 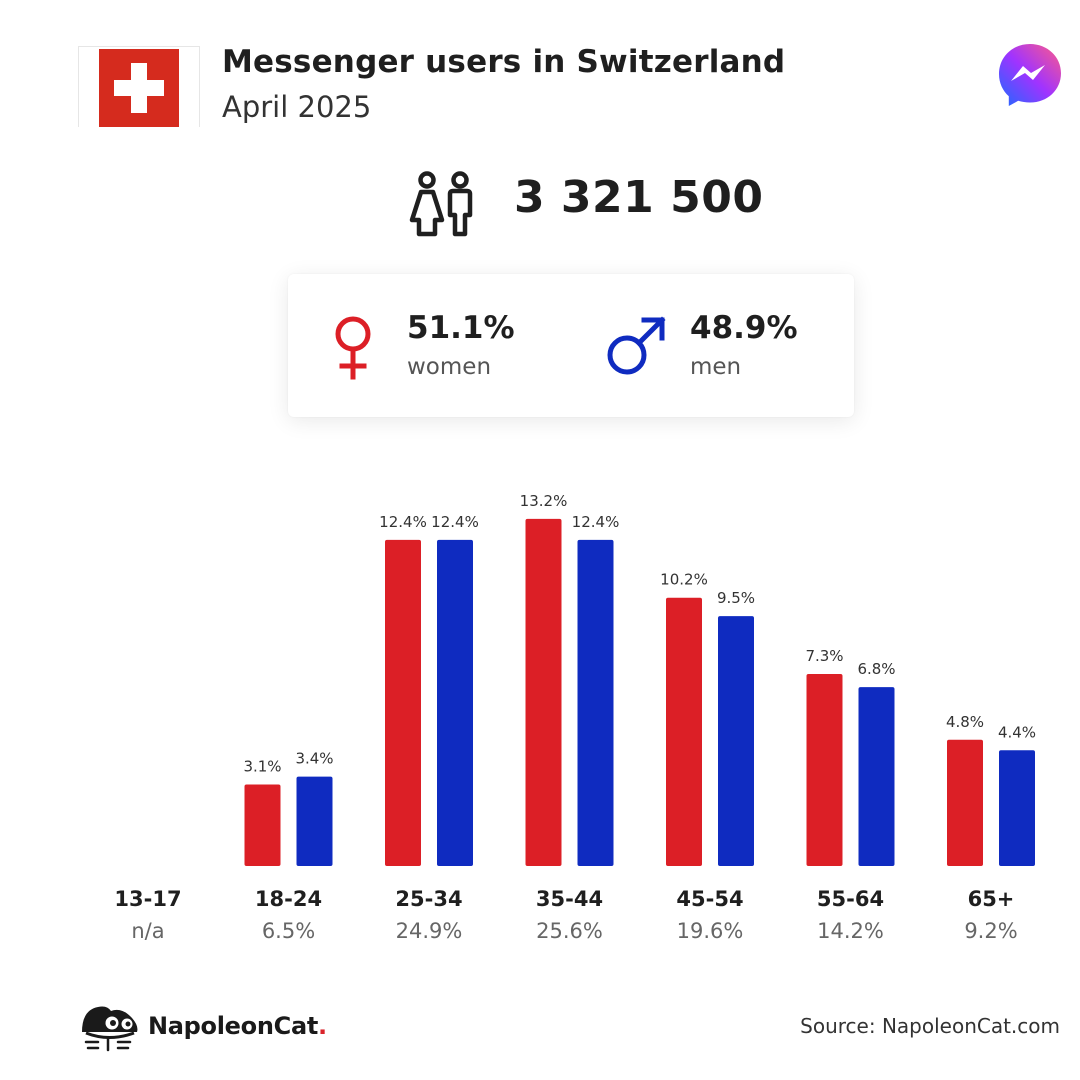 I want to click on female-symbol-icon, so click(x=353, y=348).